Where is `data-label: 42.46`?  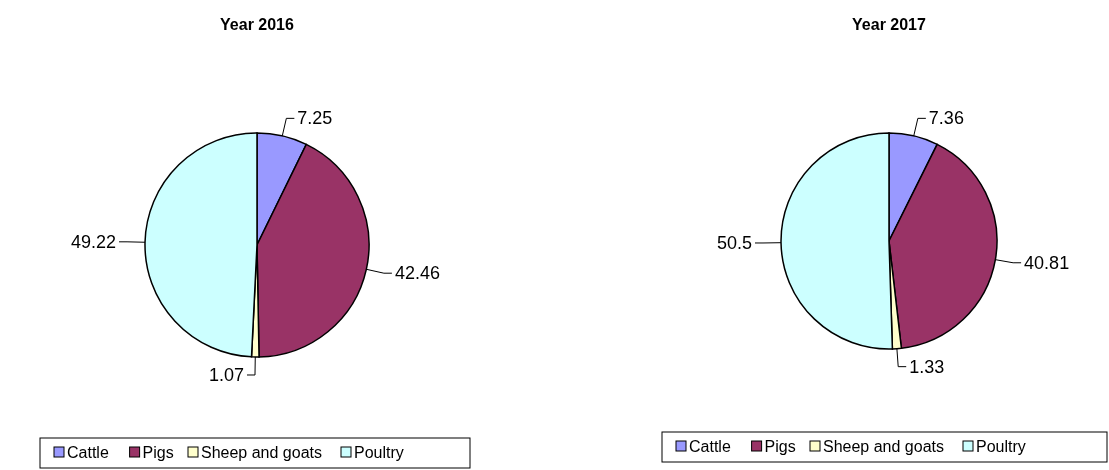
data-label: 42.46 is located at coordinates (417, 273).